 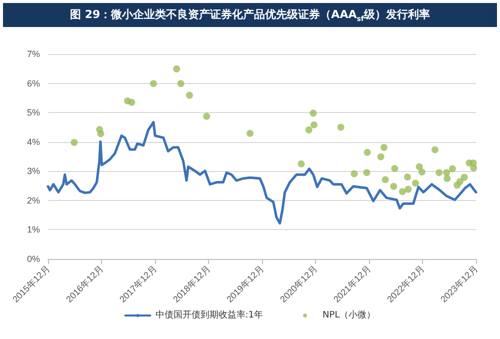 I want to click on y-tick-label: 2%, so click(x=33, y=200).